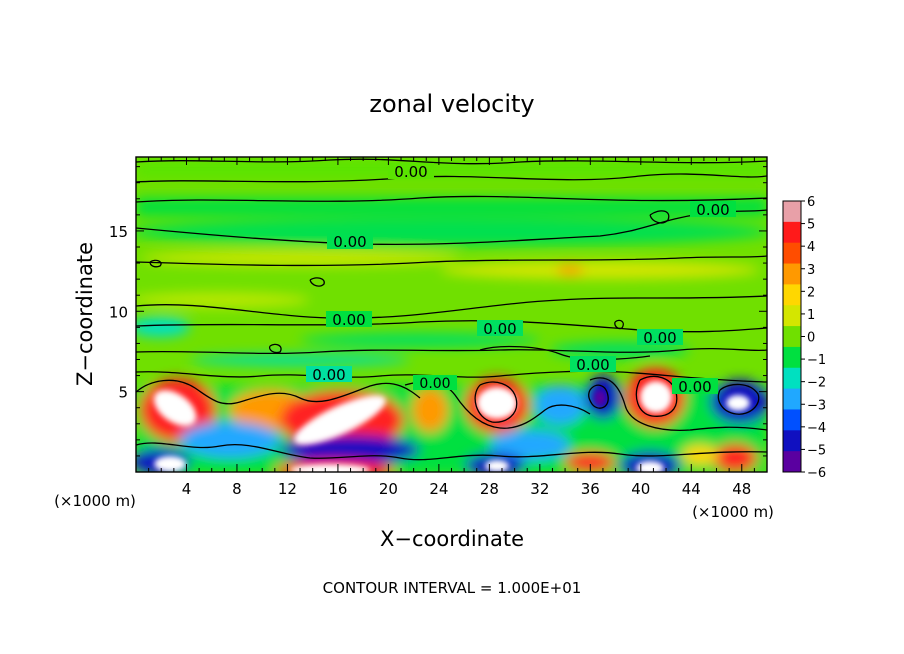  Describe the element at coordinates (123, 393) in the screenshot. I see `y-tick-label: 5` at that location.